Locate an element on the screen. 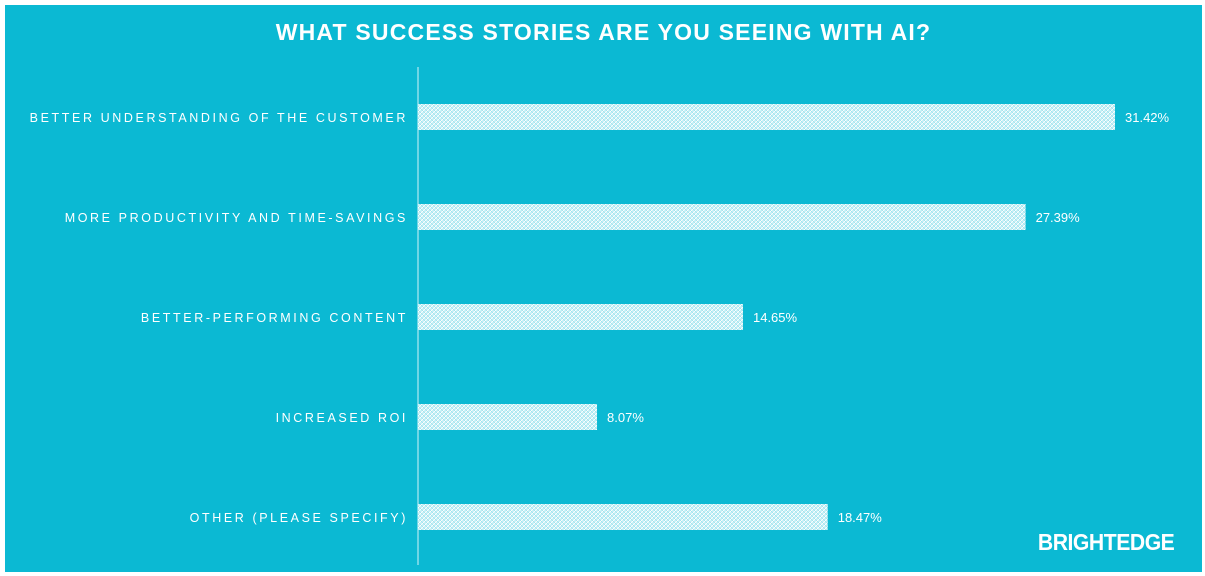  brightedge-logo: BRIGHTEDGE is located at coordinates (1106, 542).